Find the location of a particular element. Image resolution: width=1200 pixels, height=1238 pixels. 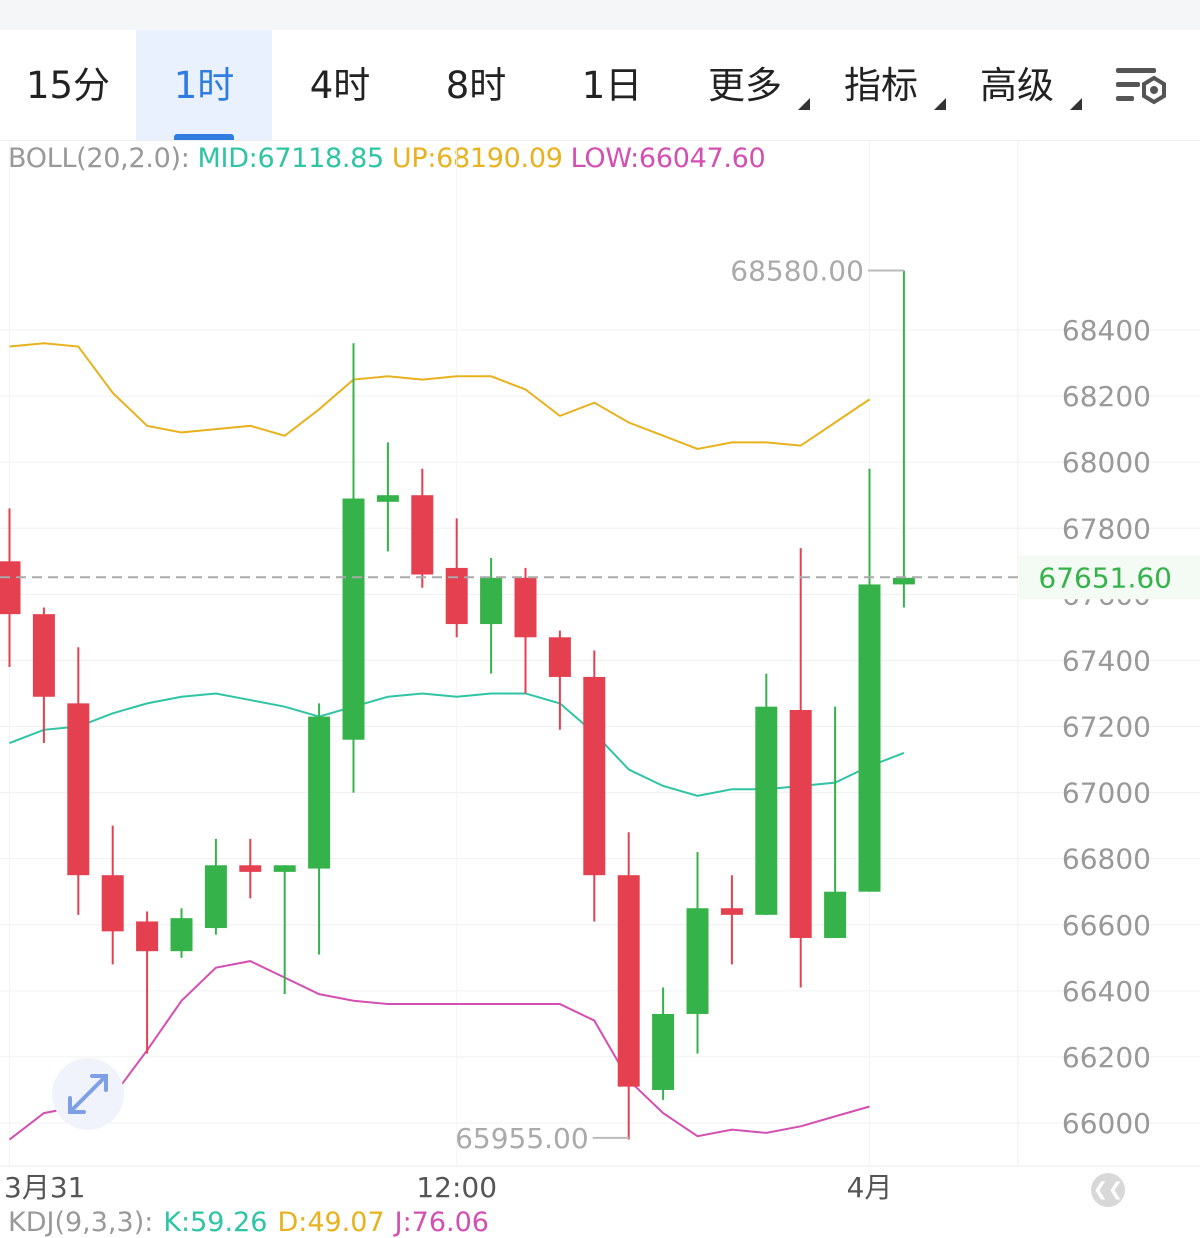

boll-label: BOLL(20,2.0): is located at coordinates (99, 158).